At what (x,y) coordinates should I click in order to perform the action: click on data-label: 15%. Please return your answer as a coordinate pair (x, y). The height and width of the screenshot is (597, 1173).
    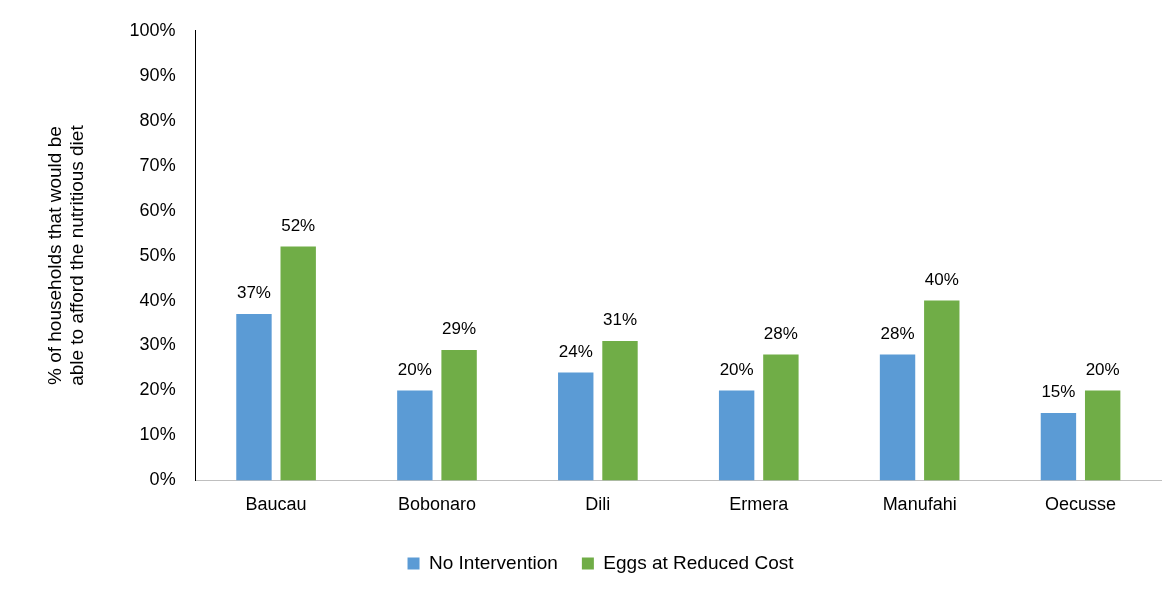
    Looking at the image, I should click on (1058, 392).